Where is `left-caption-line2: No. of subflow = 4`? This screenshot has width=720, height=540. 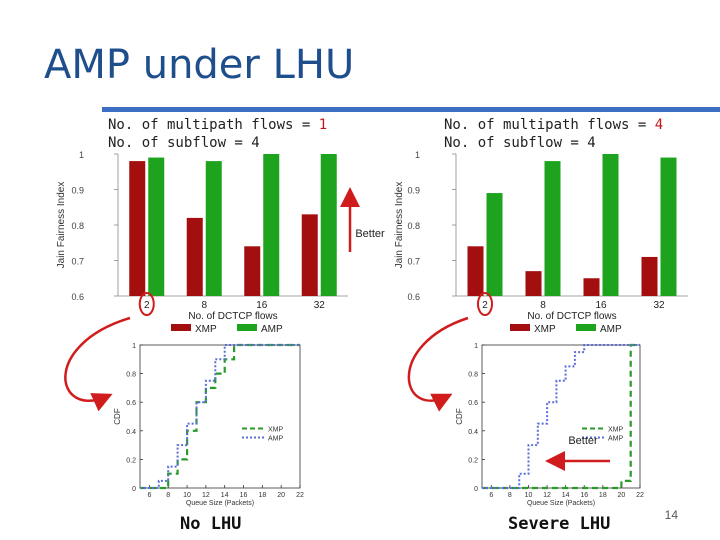 left-caption-line2: No. of subflow = 4 is located at coordinates (184, 143).